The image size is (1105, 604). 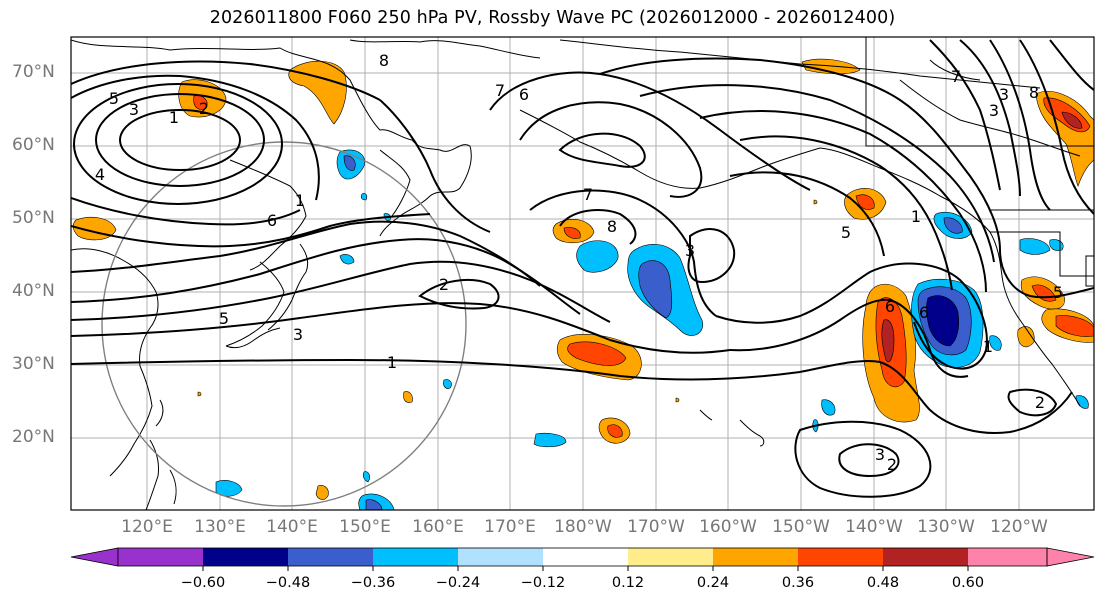 I want to click on colorbar-tick-label: −0.12, so click(x=543, y=583).